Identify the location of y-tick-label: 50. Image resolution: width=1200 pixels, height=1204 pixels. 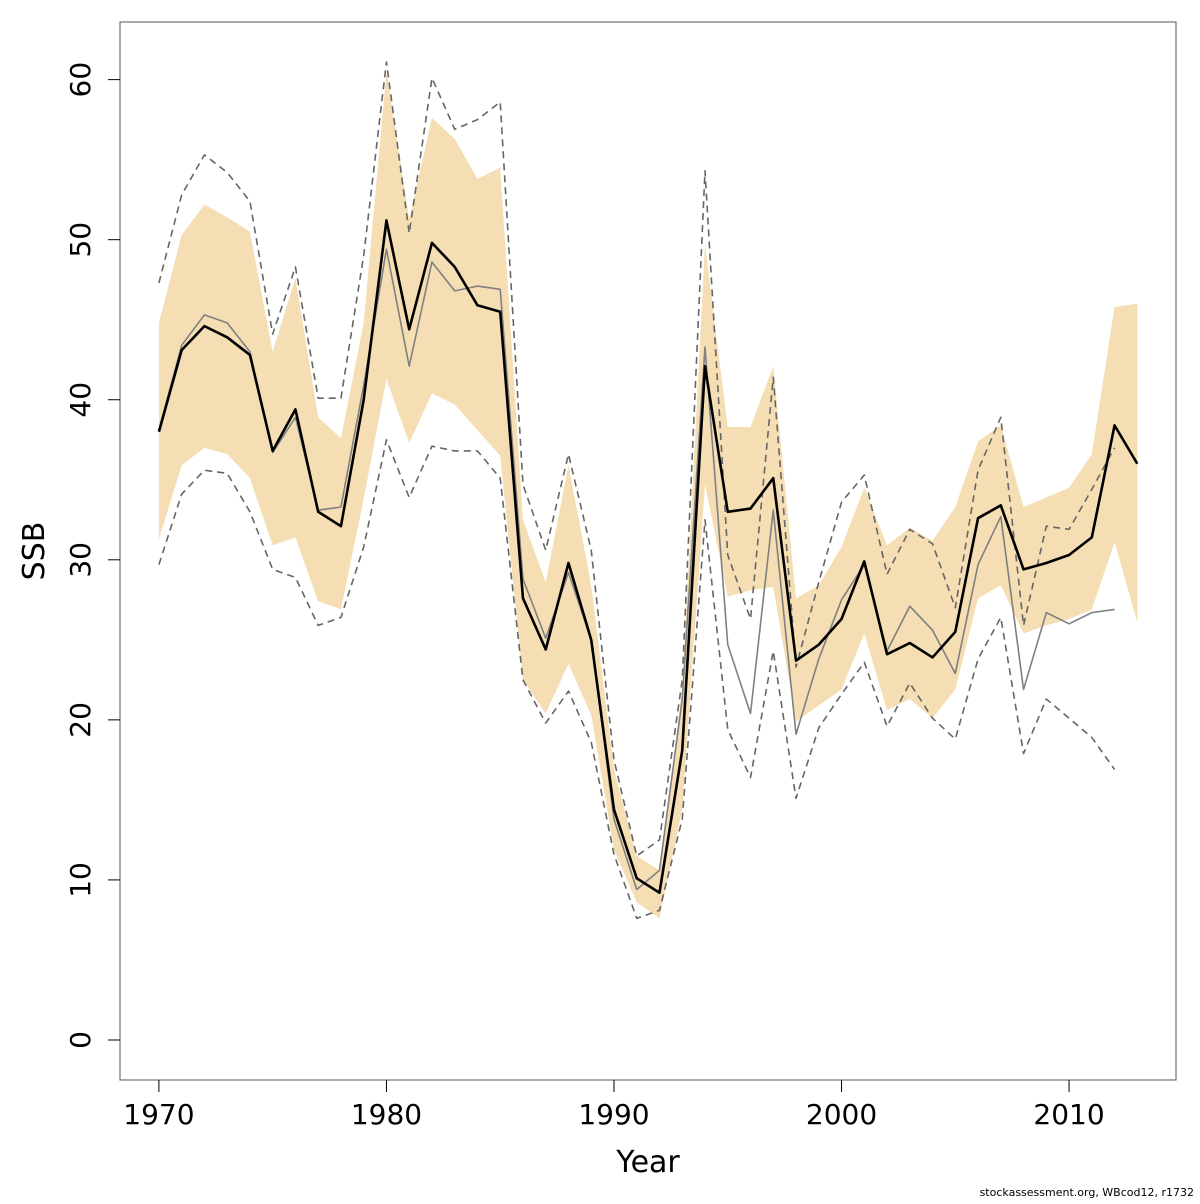
(80, 240).